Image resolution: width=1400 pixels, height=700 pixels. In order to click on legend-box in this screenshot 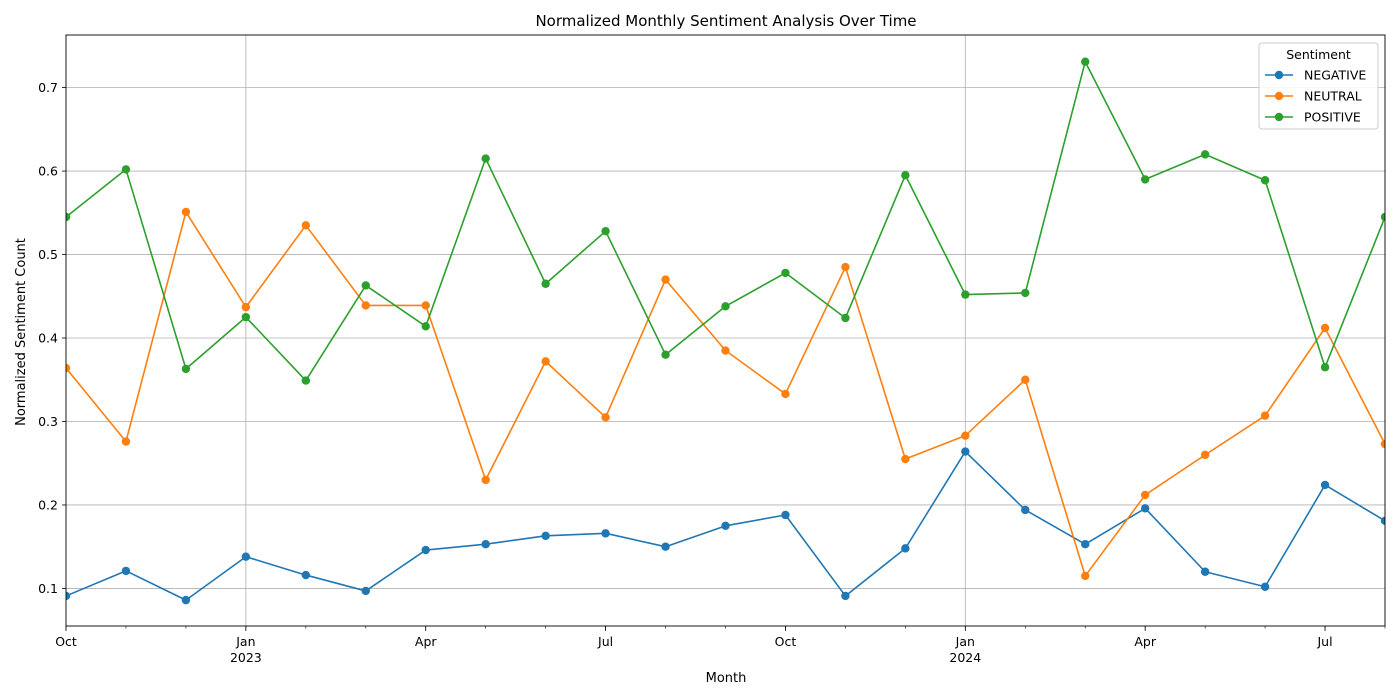, I will do `click(1318, 86)`.